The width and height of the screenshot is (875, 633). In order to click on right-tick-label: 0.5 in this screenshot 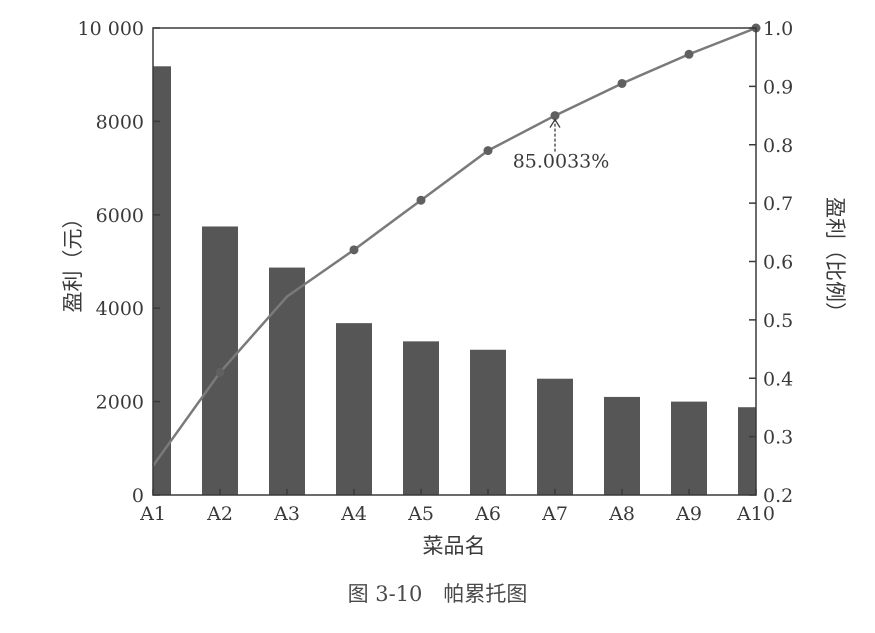, I will do `click(778, 321)`.